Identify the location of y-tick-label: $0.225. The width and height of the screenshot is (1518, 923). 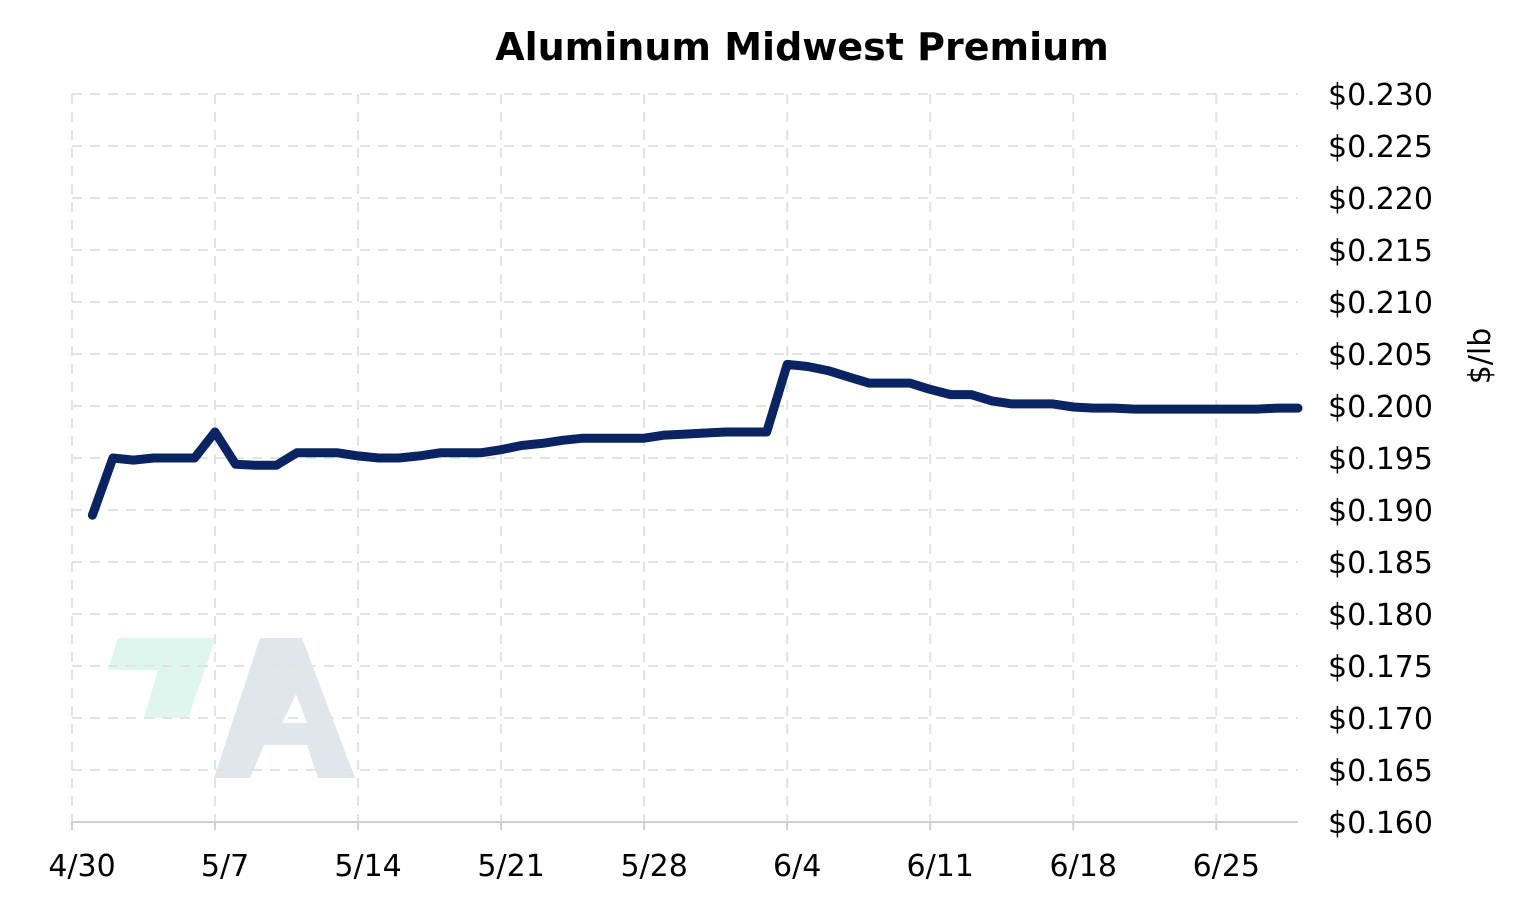
(1380, 147).